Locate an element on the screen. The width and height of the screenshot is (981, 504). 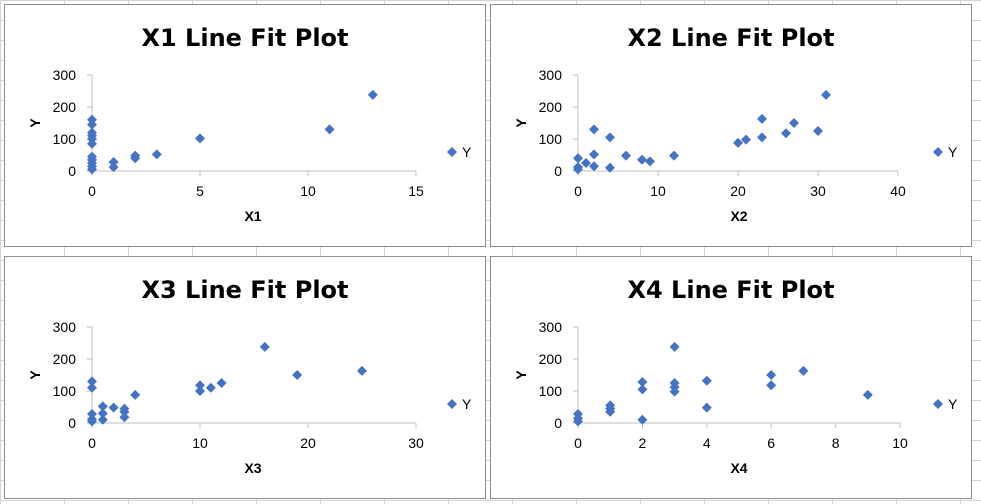
x-tick-label: 4 is located at coordinates (707, 443).